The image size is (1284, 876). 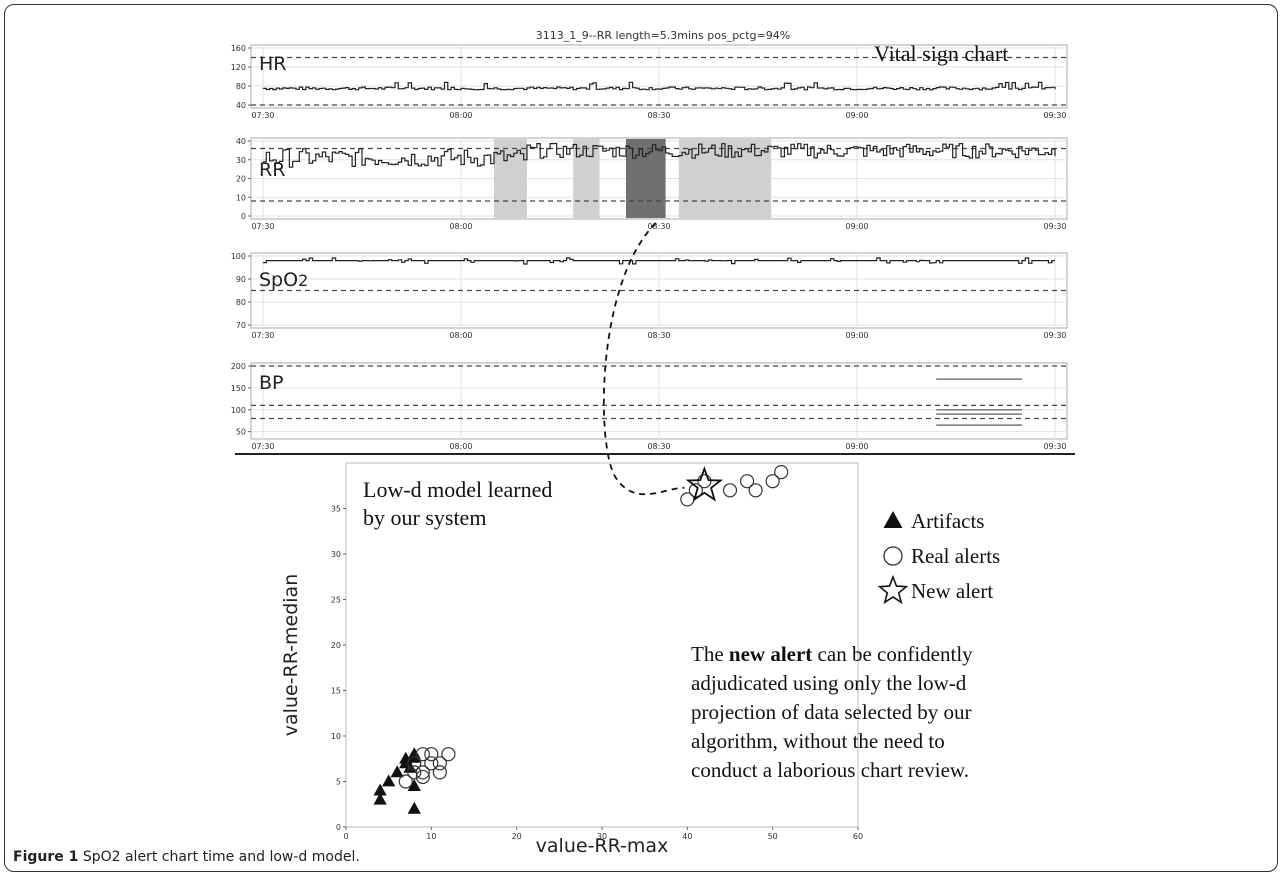 I want to click on y-tick-label: 10, so click(x=336, y=736).